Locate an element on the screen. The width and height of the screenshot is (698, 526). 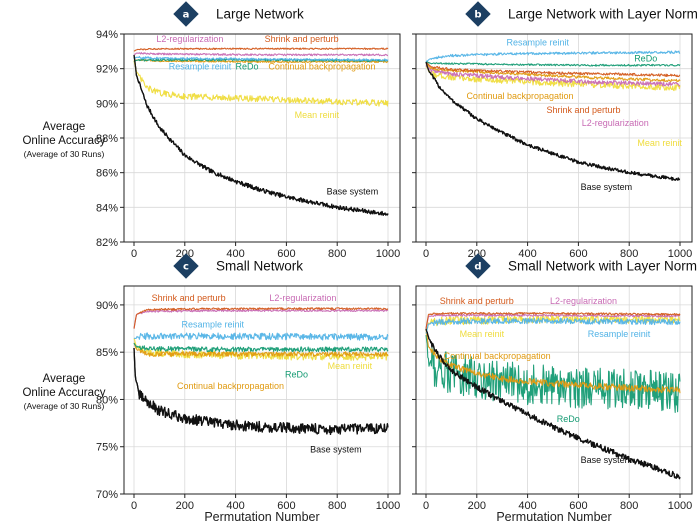
x-tick-label: 200 is located at coordinates (185, 506).